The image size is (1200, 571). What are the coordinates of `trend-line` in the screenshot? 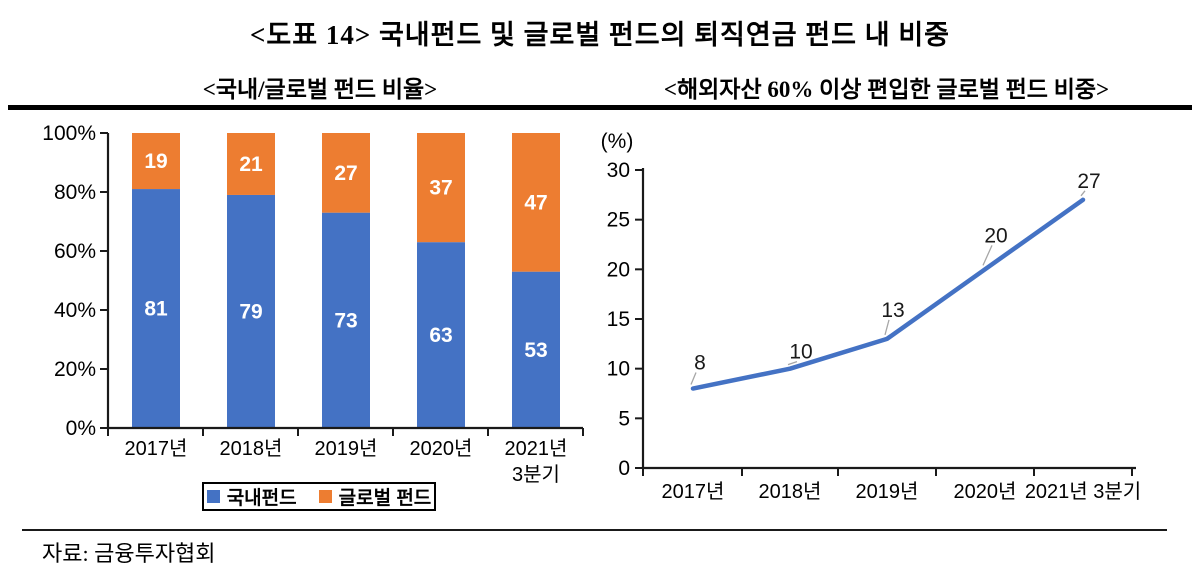 It's located at (888, 294).